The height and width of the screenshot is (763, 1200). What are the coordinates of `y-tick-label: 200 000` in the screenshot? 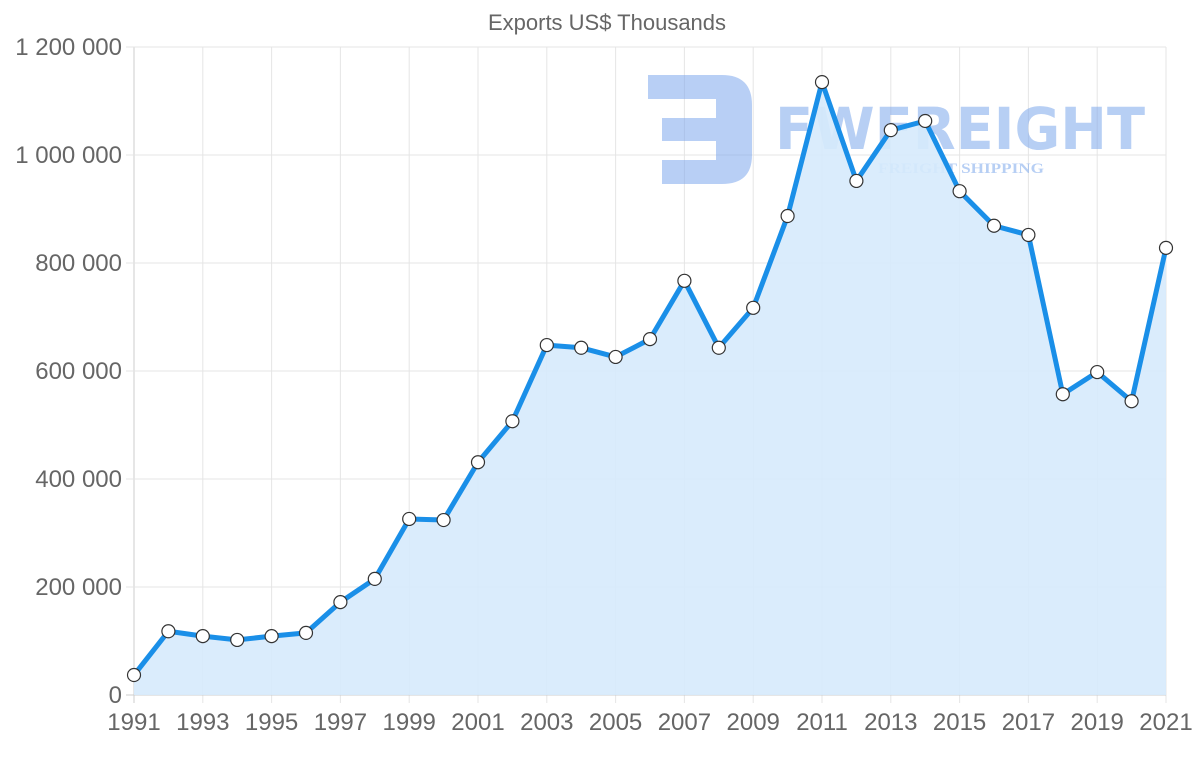 It's located at (78, 587).